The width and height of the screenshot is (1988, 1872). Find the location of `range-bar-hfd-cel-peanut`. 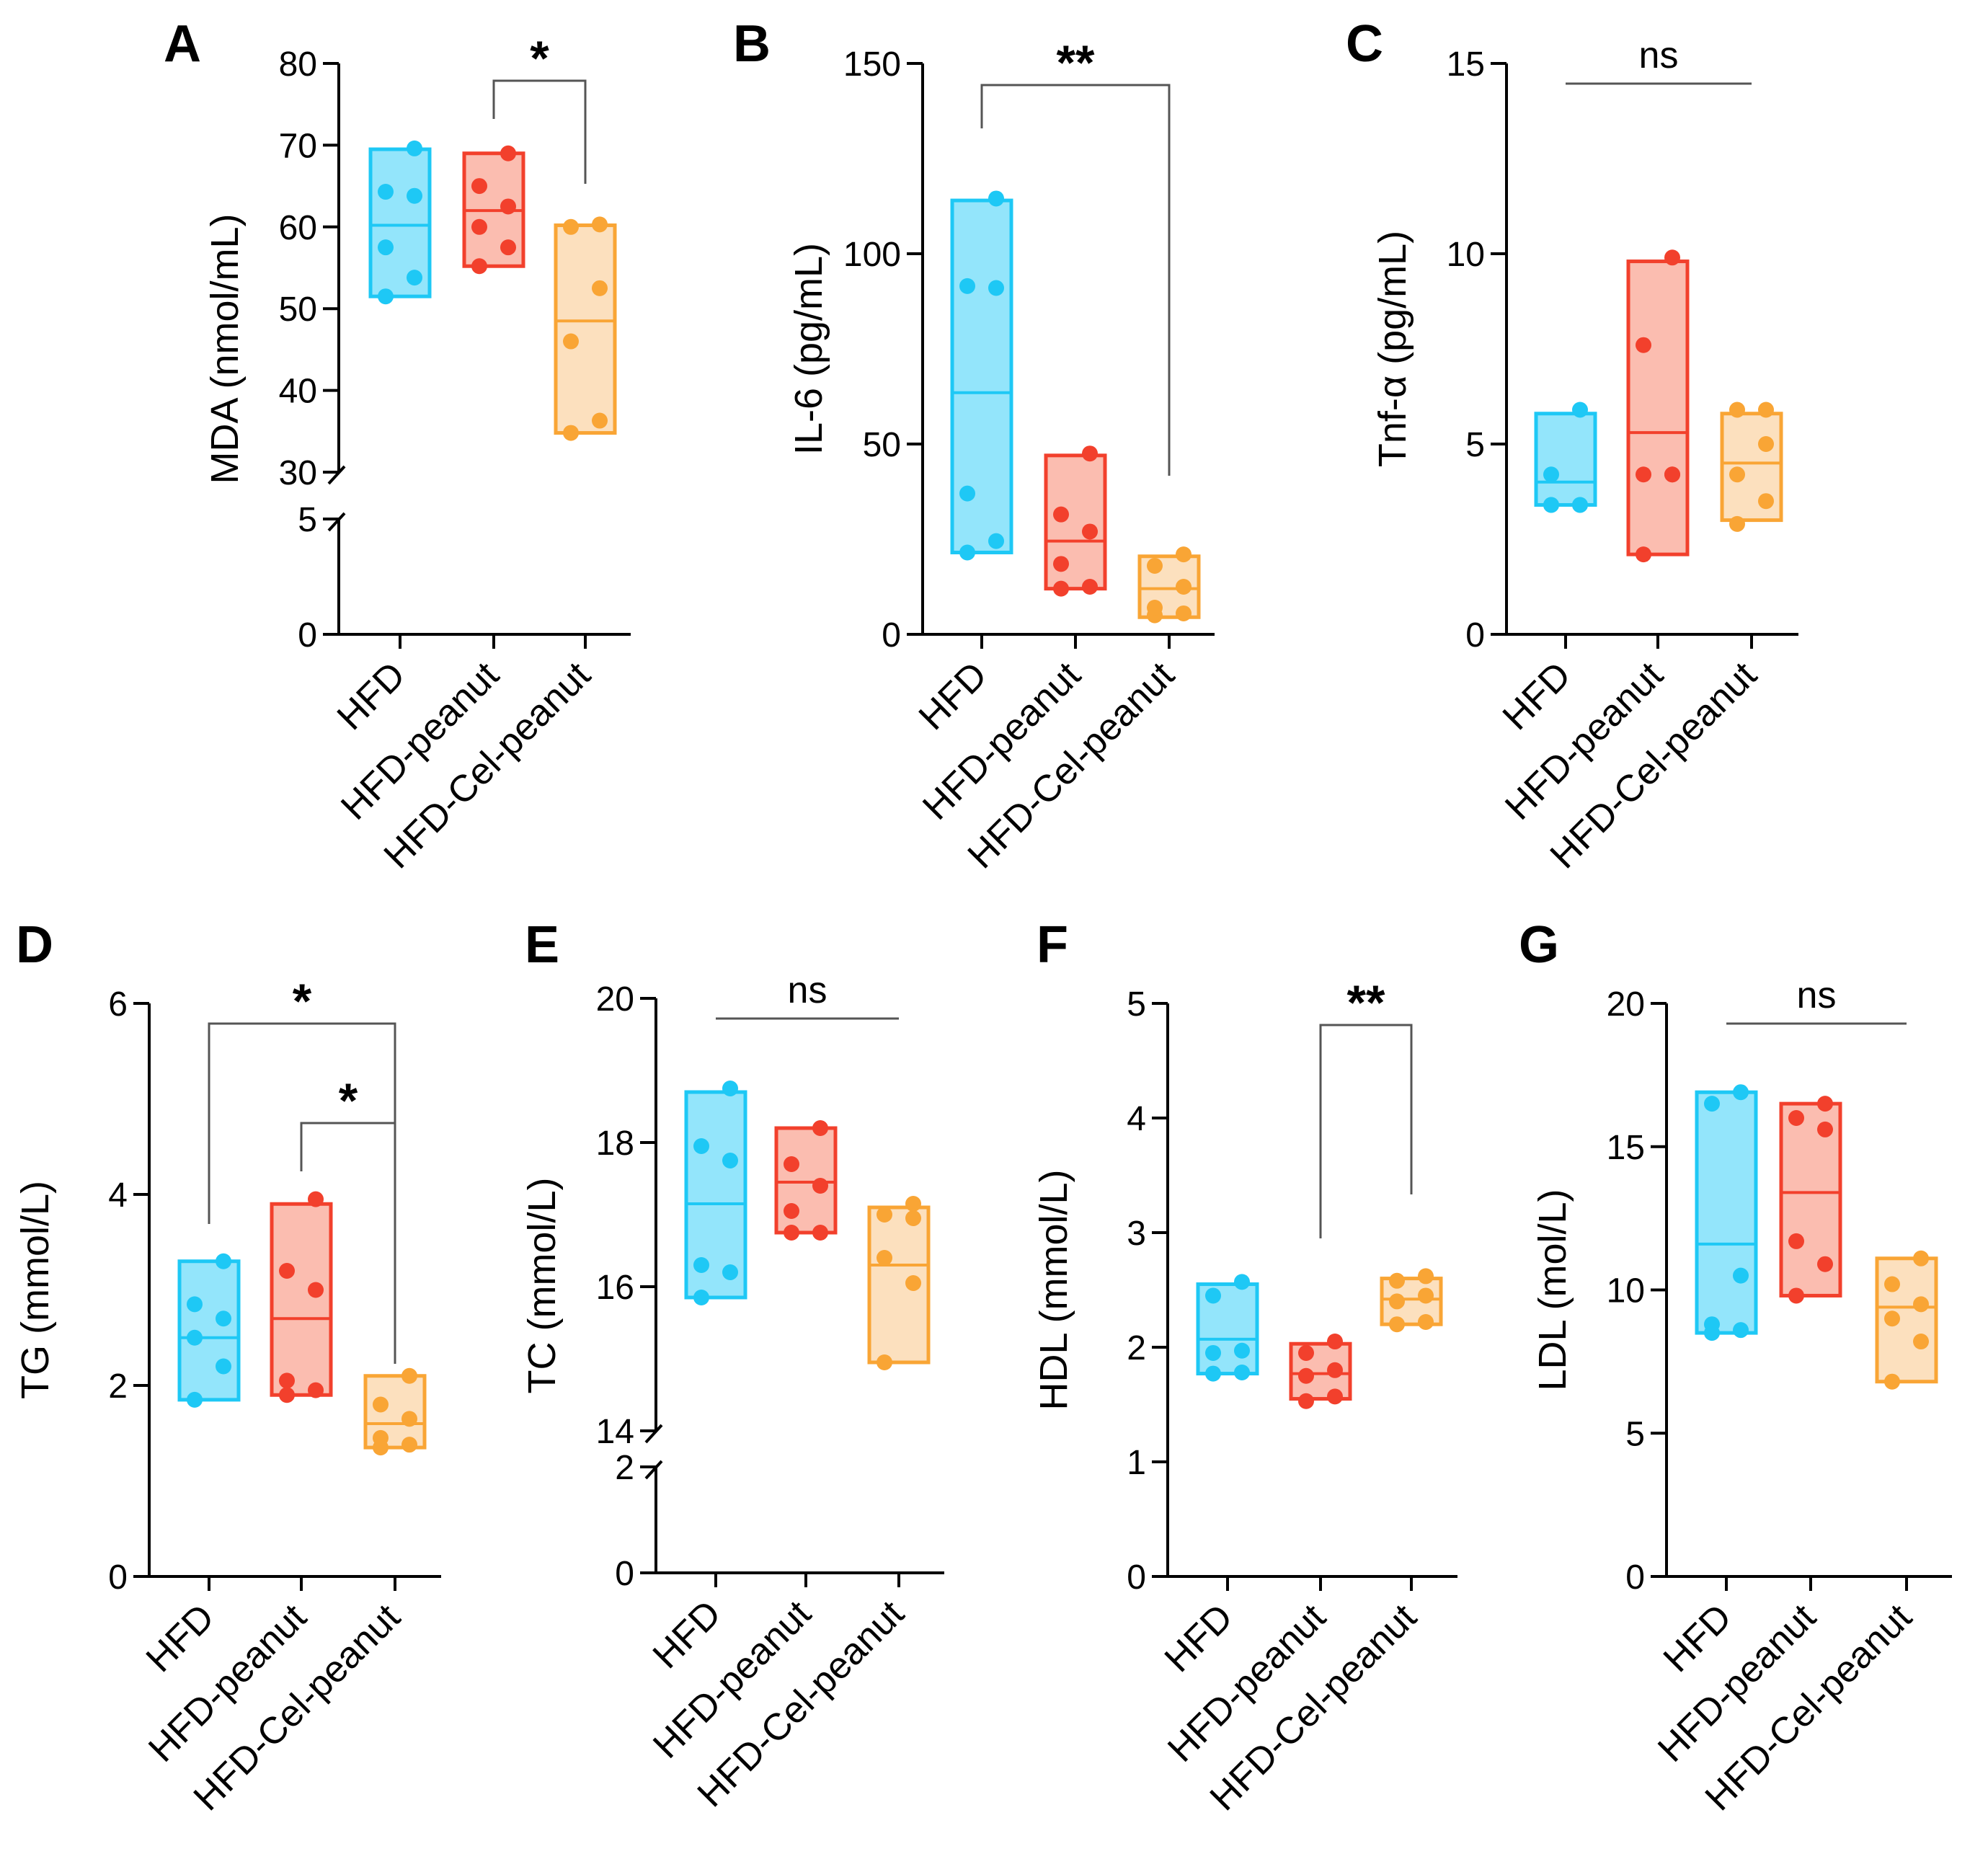

range-bar-hfd-cel-peanut is located at coordinates (585, 329).